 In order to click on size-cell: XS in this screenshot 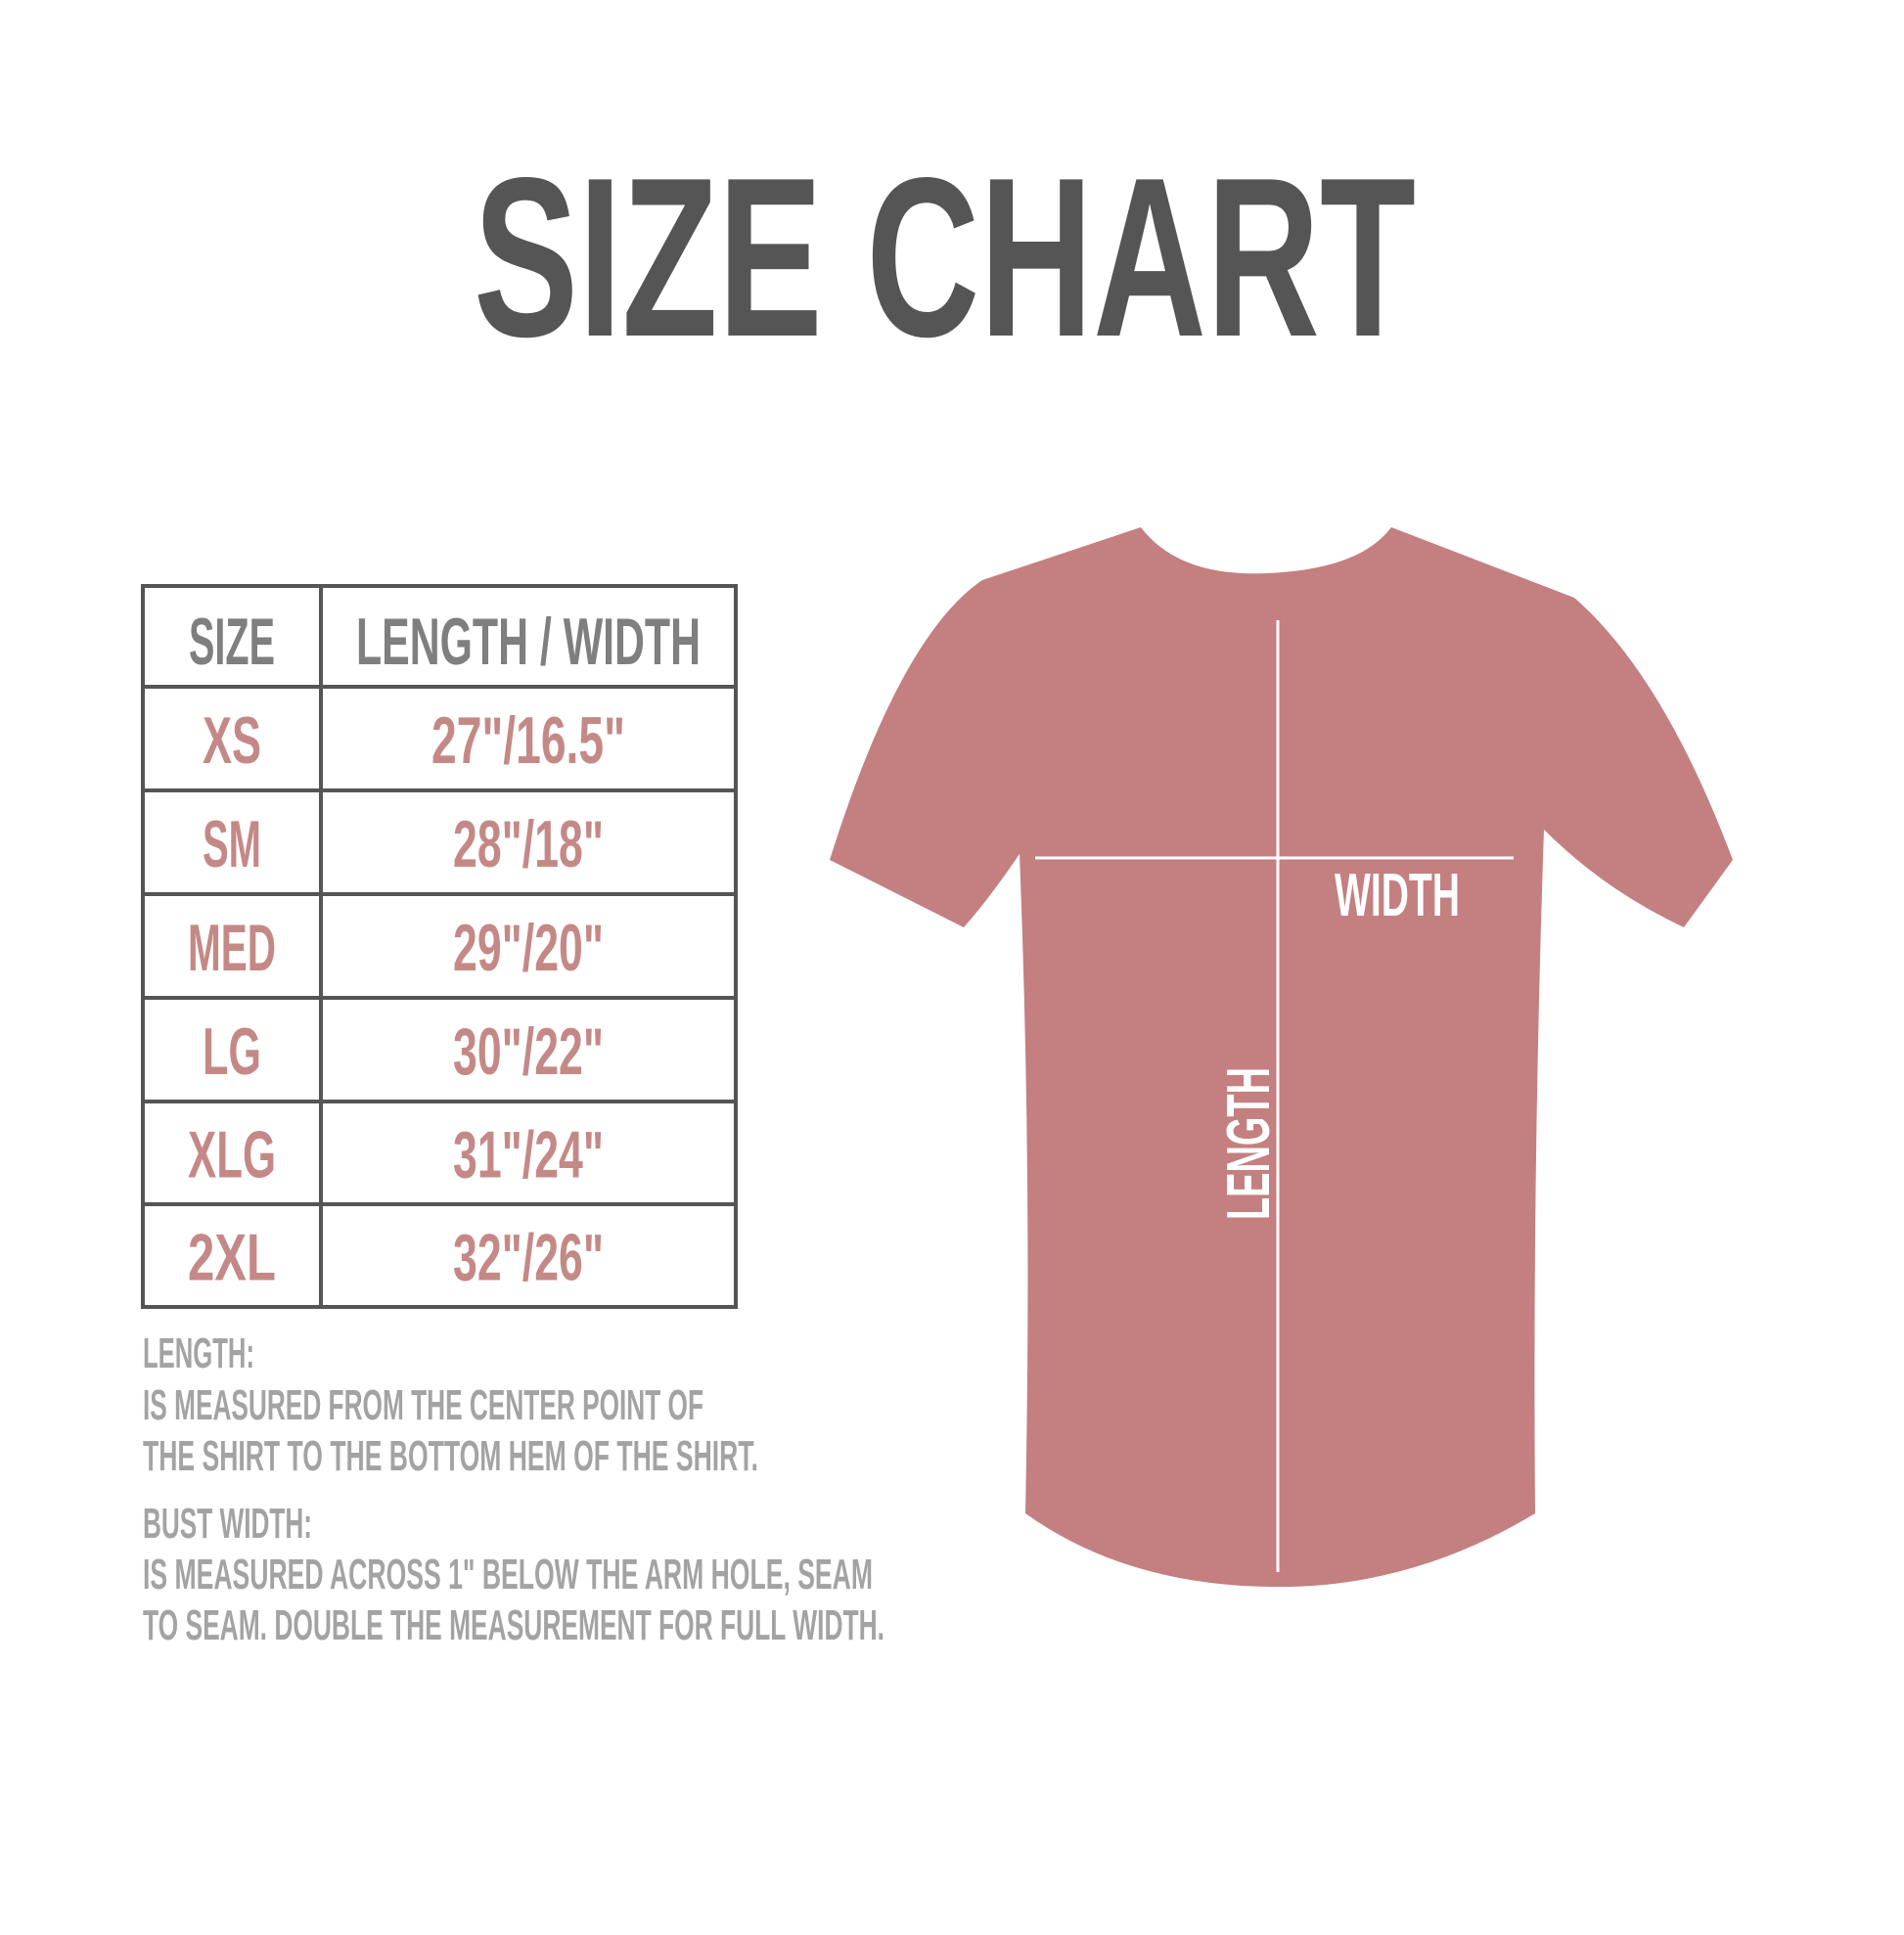, I will do `click(232, 740)`.